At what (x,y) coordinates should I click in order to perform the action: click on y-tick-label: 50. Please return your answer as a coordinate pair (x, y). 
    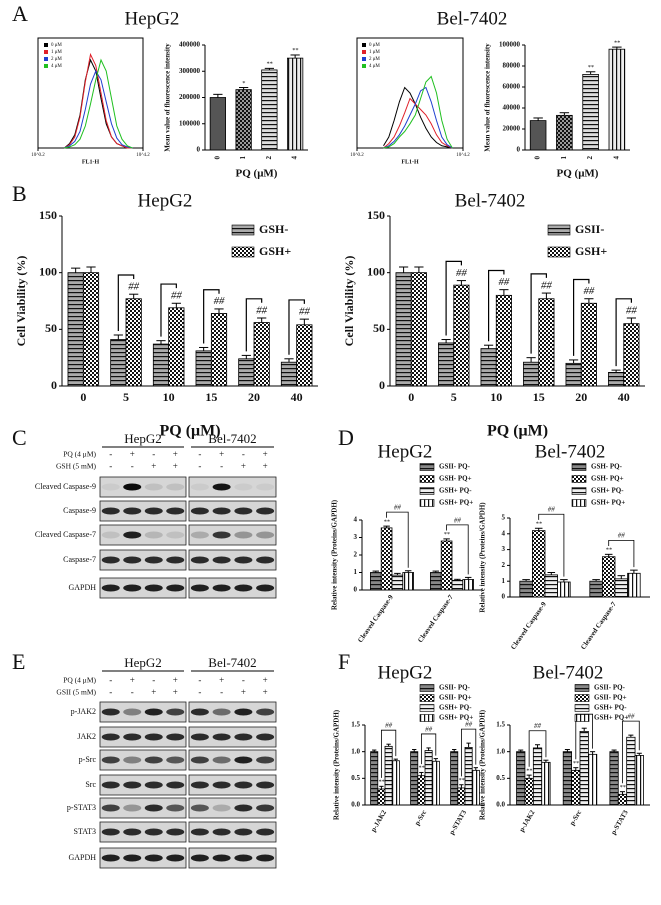
    Looking at the image, I should click on (51, 328).